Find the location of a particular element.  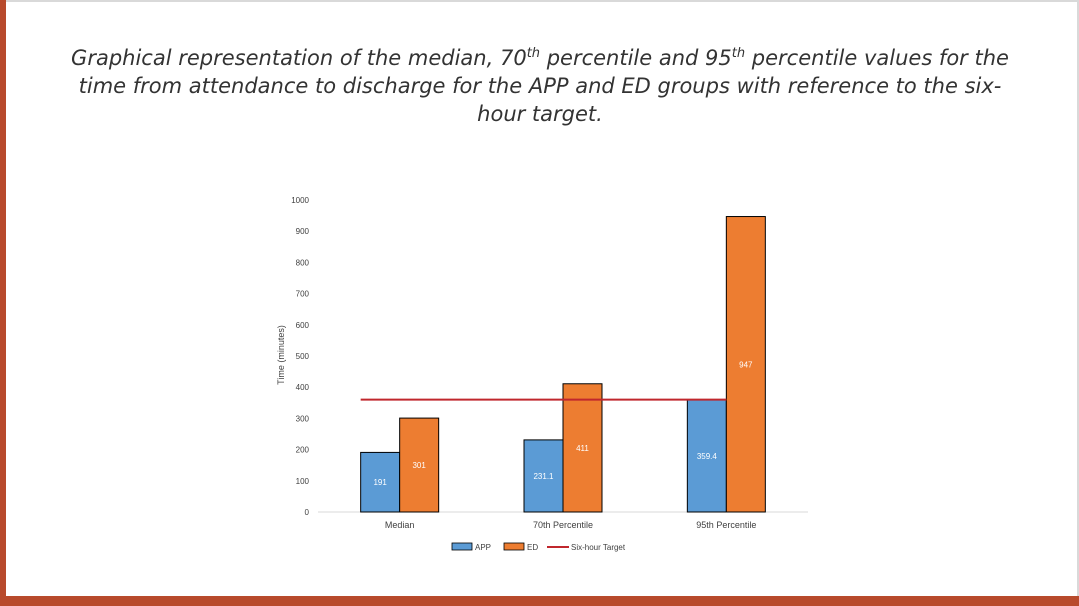

y-tick-label: 900 is located at coordinates (303, 231).